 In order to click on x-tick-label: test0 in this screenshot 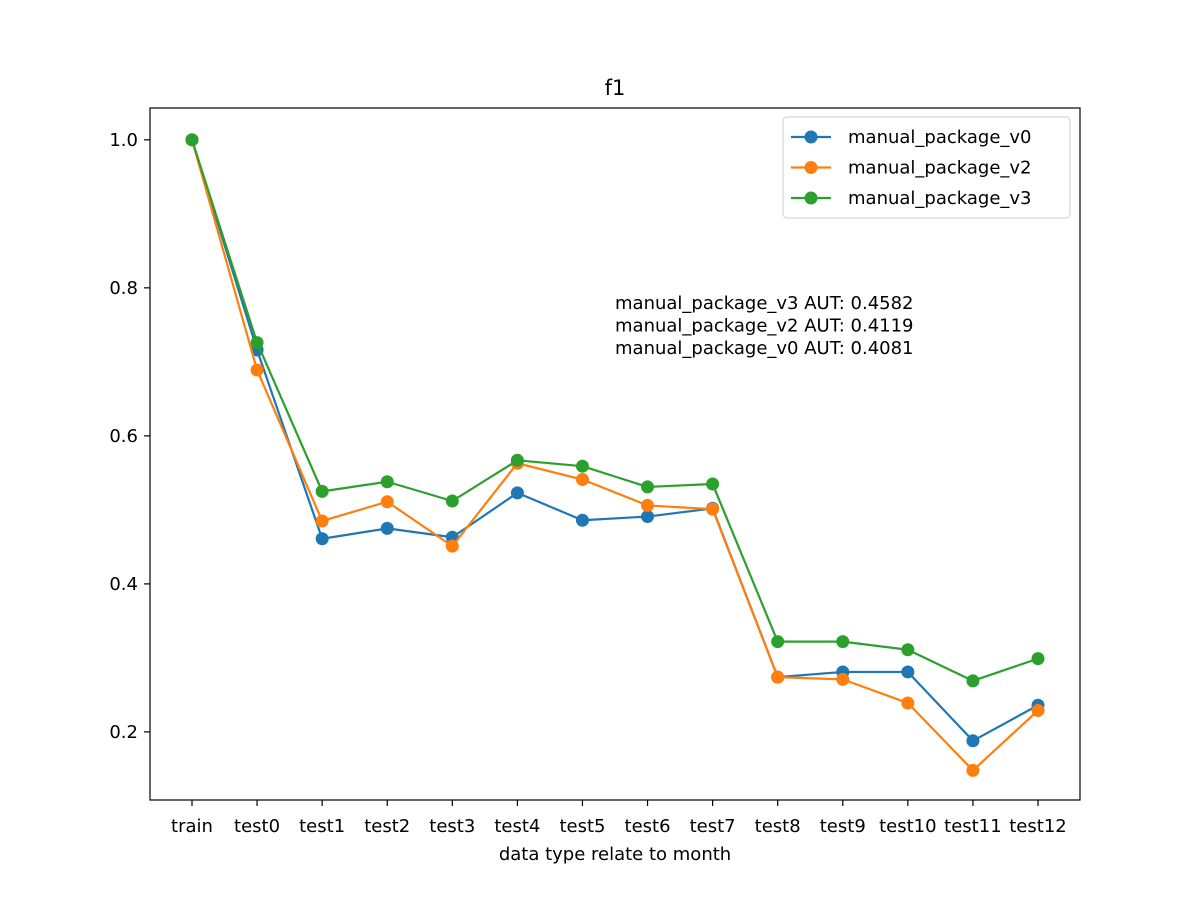, I will do `click(257, 826)`.